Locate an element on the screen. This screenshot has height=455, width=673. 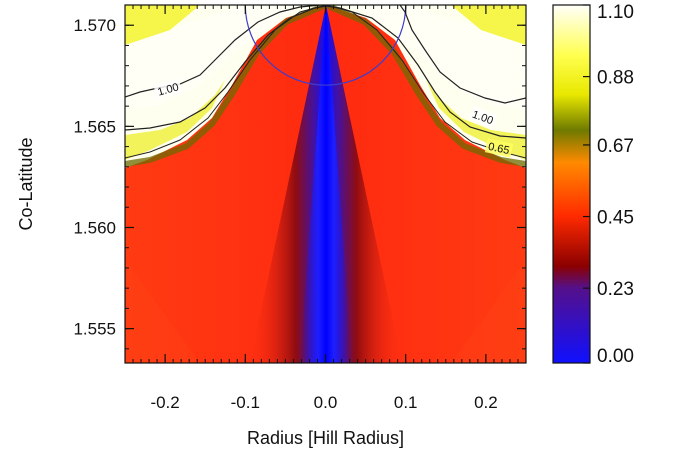
colorbar-tick-label: 0.67 is located at coordinates (615, 146).